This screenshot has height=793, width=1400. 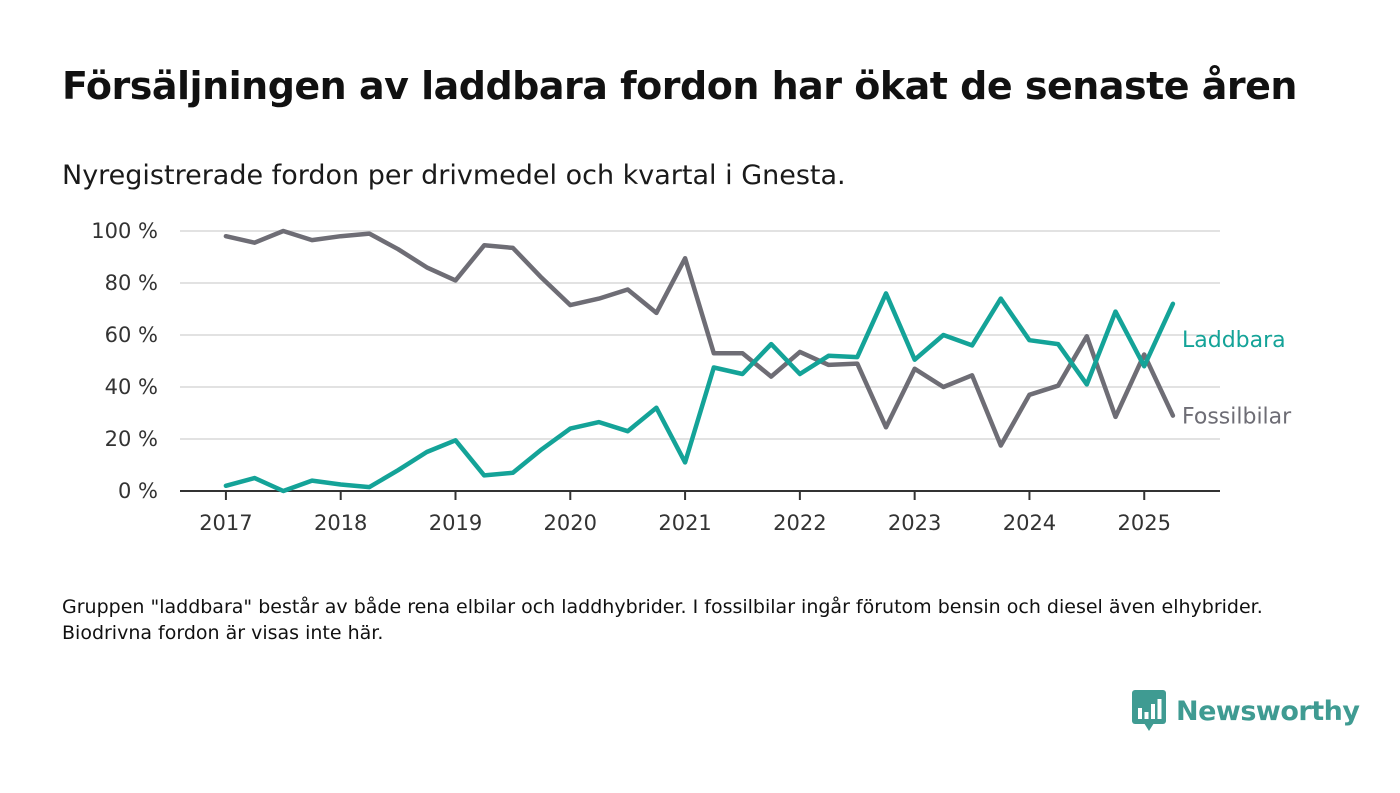 I want to click on x-tick-label: 2018, so click(x=340, y=523).